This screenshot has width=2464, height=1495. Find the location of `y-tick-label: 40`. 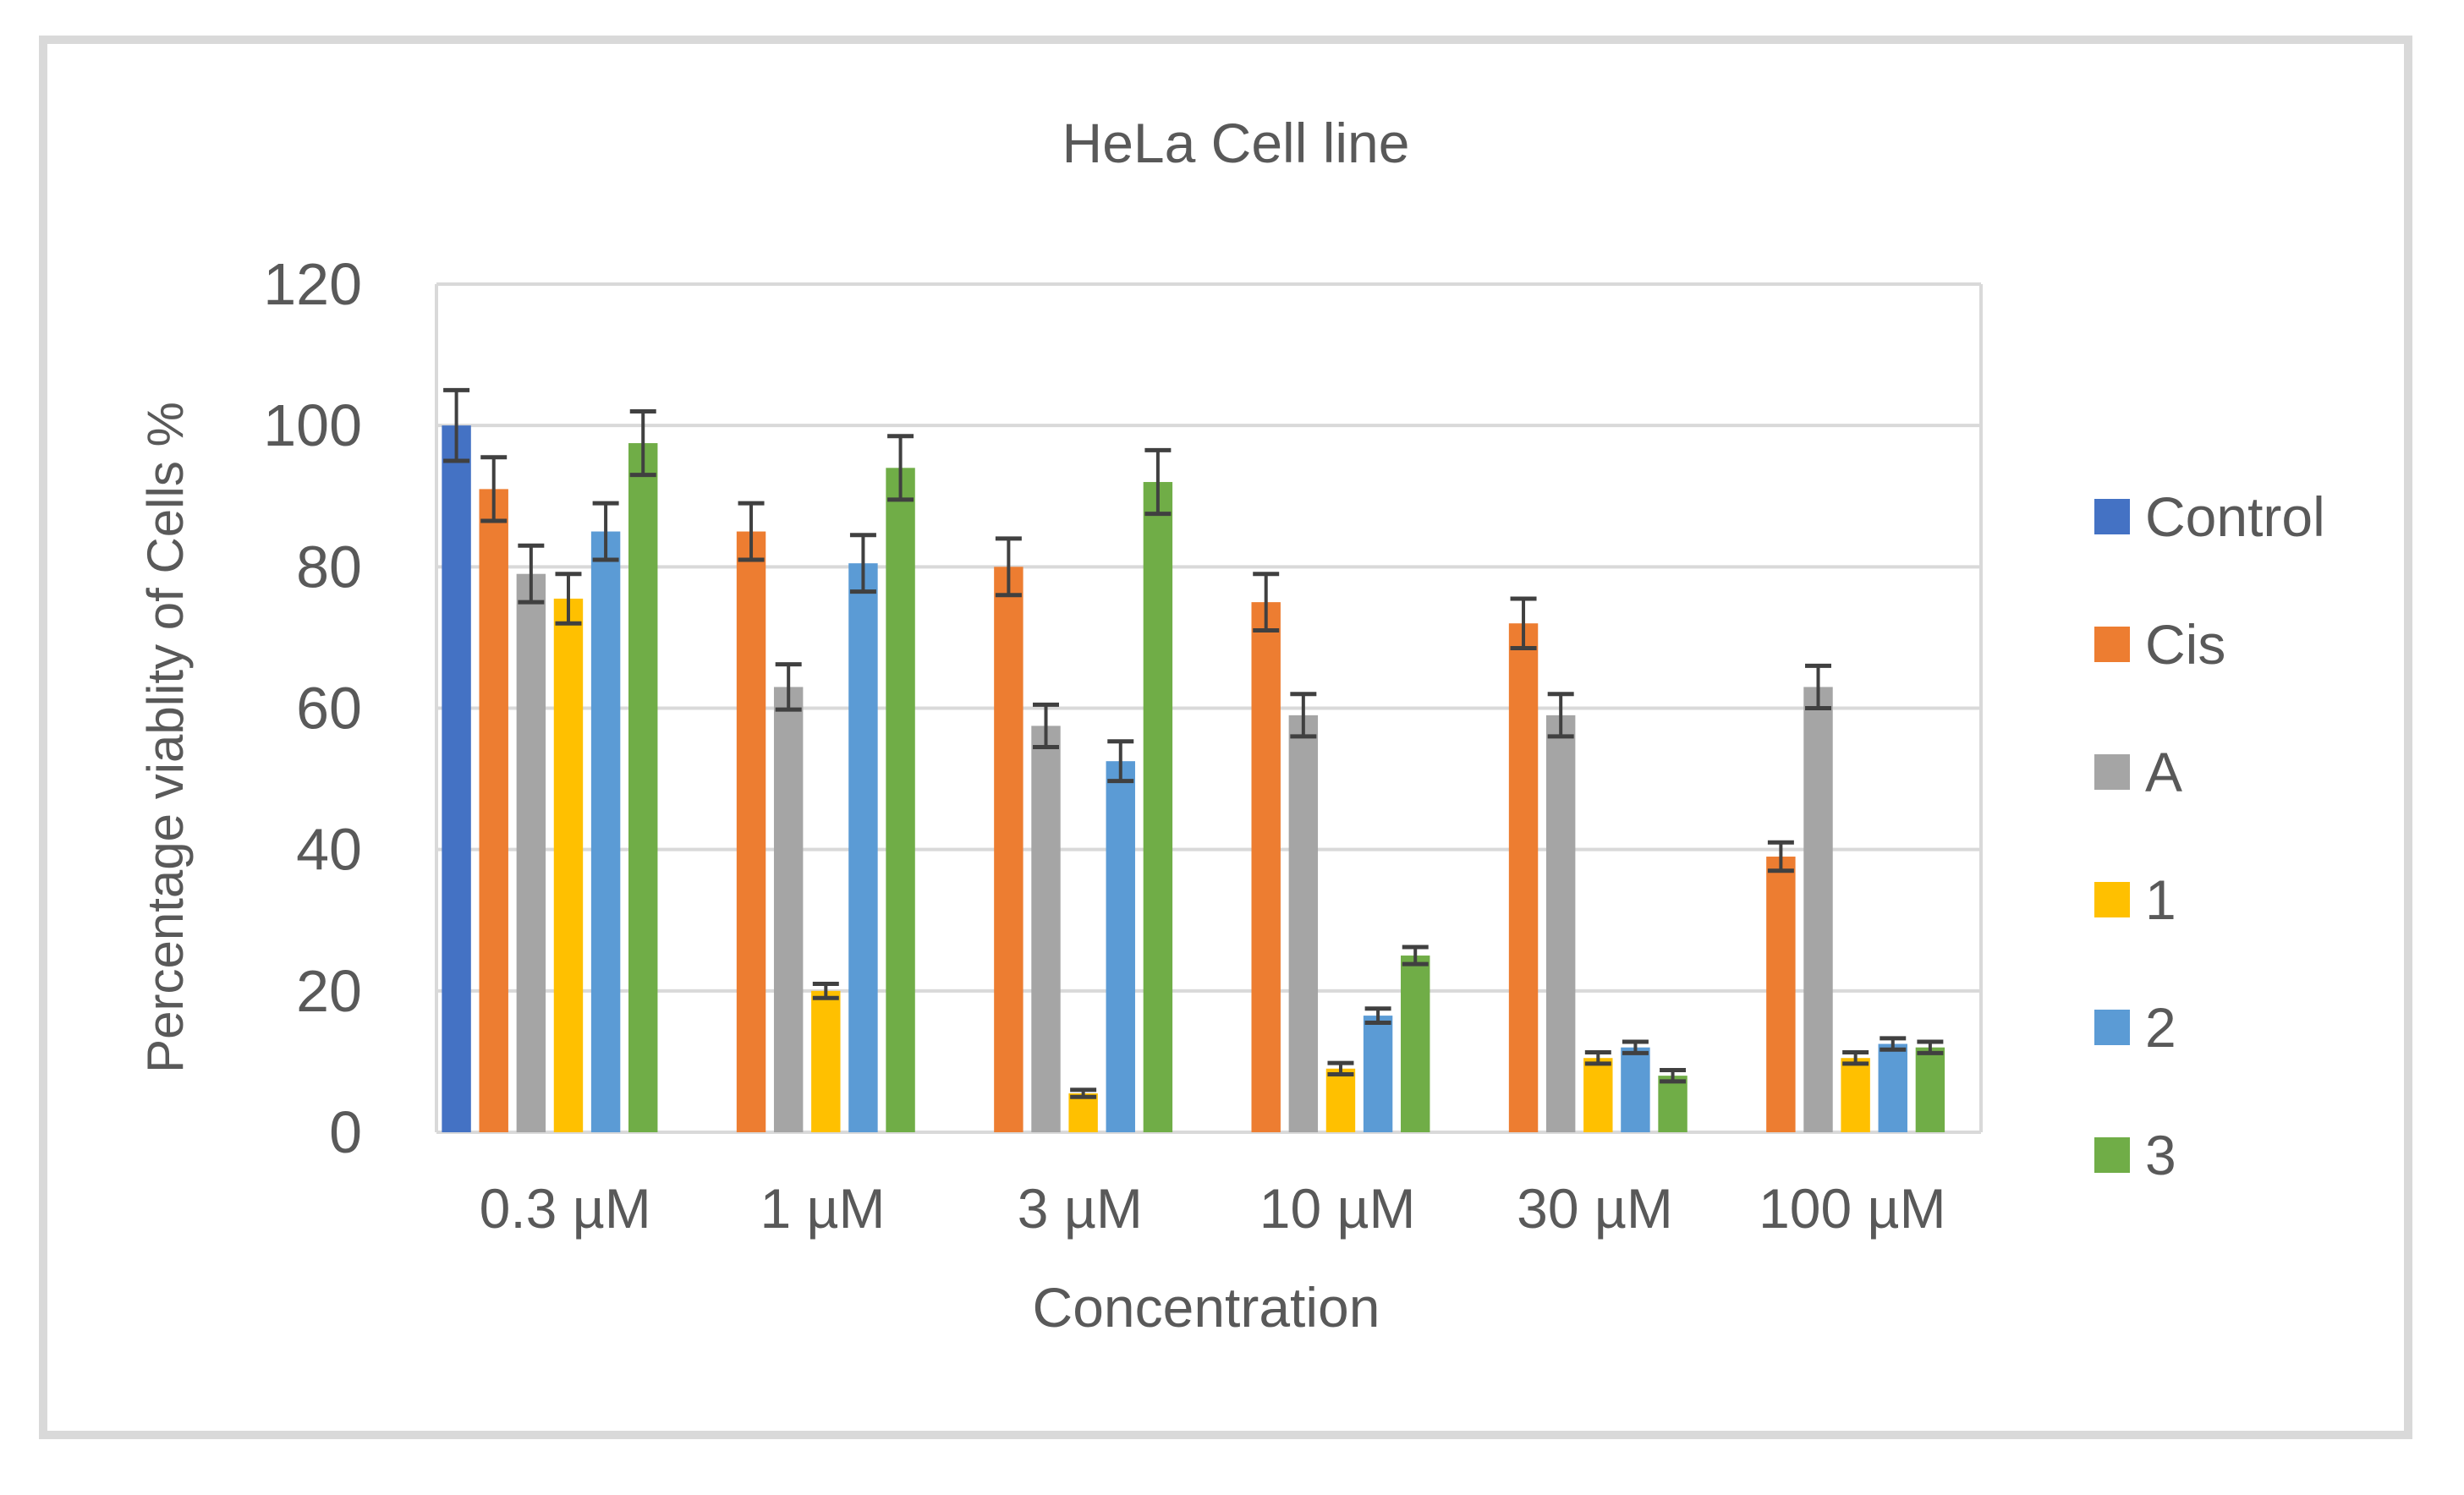

y-tick-label: 40 is located at coordinates (329, 850).